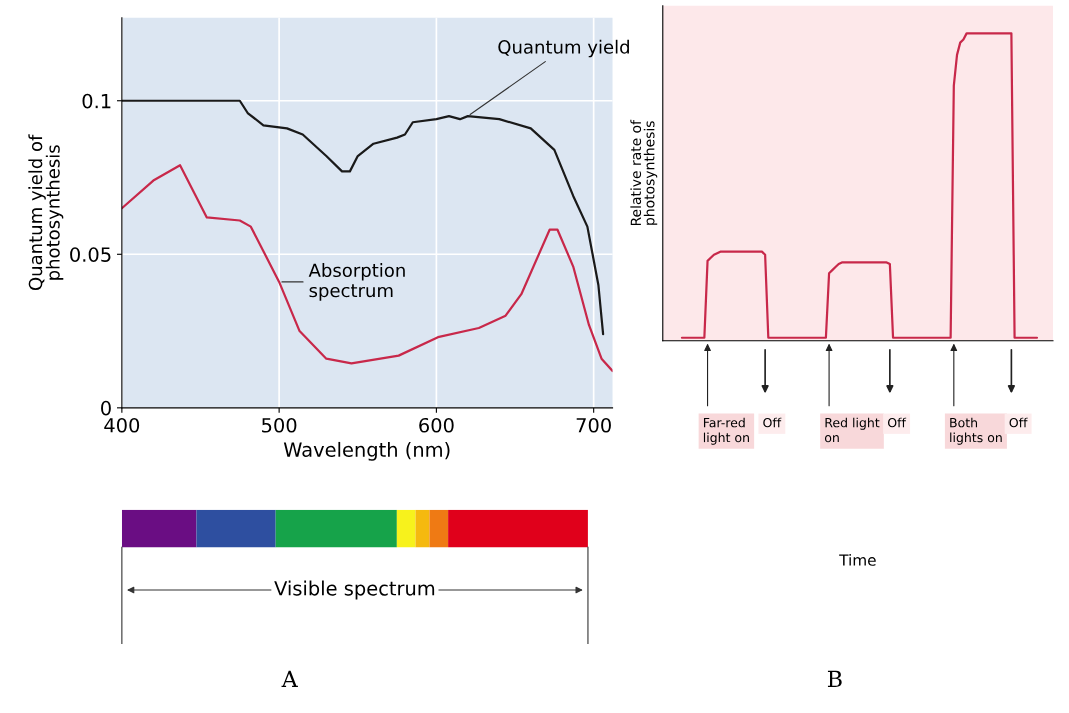 Image resolution: width=1069 pixels, height=713 pixels. Describe the element at coordinates (366, 451) in the screenshot. I see `x-axis-title: Wavelength (nm)` at that location.